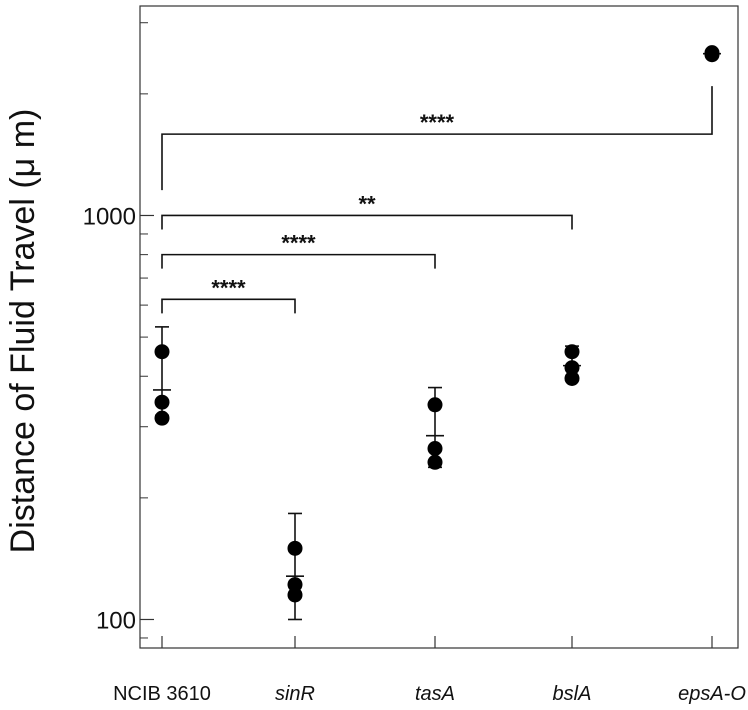 Image resolution: width=748 pixels, height=710 pixels. What do you see at coordinates (572, 694) in the screenshot?
I see `x-tick-label: bslA` at bounding box center [572, 694].